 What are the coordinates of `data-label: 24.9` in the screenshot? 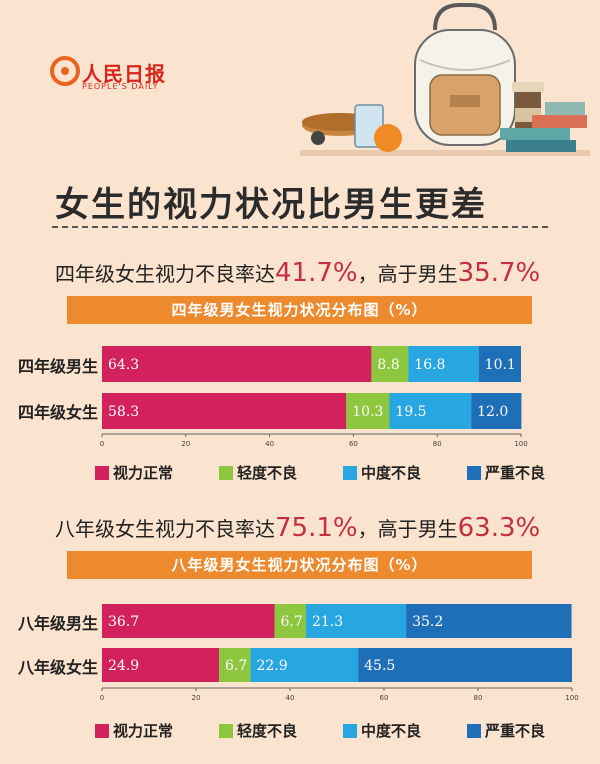 It's located at (123, 666).